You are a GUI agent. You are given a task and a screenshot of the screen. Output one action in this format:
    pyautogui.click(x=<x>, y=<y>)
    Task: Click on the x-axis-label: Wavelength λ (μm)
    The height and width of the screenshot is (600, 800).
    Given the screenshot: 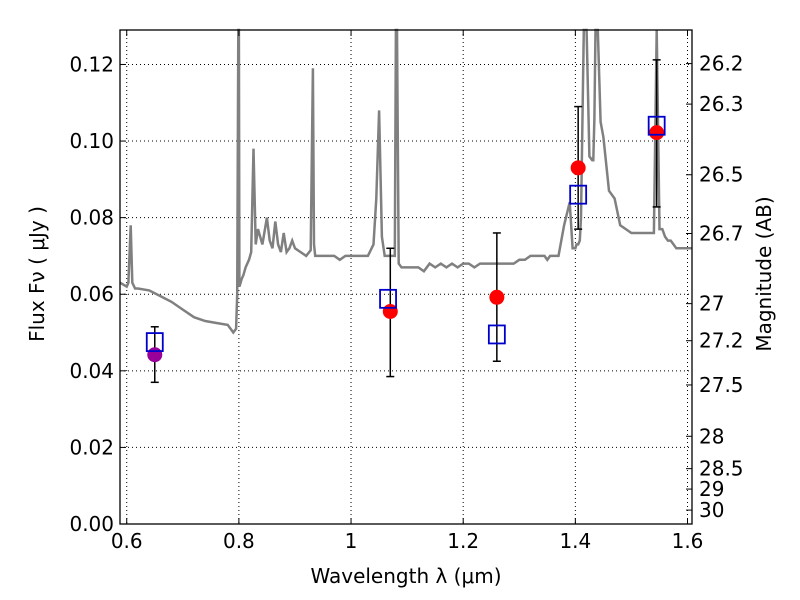 What is the action you would take?
    pyautogui.click(x=405, y=576)
    